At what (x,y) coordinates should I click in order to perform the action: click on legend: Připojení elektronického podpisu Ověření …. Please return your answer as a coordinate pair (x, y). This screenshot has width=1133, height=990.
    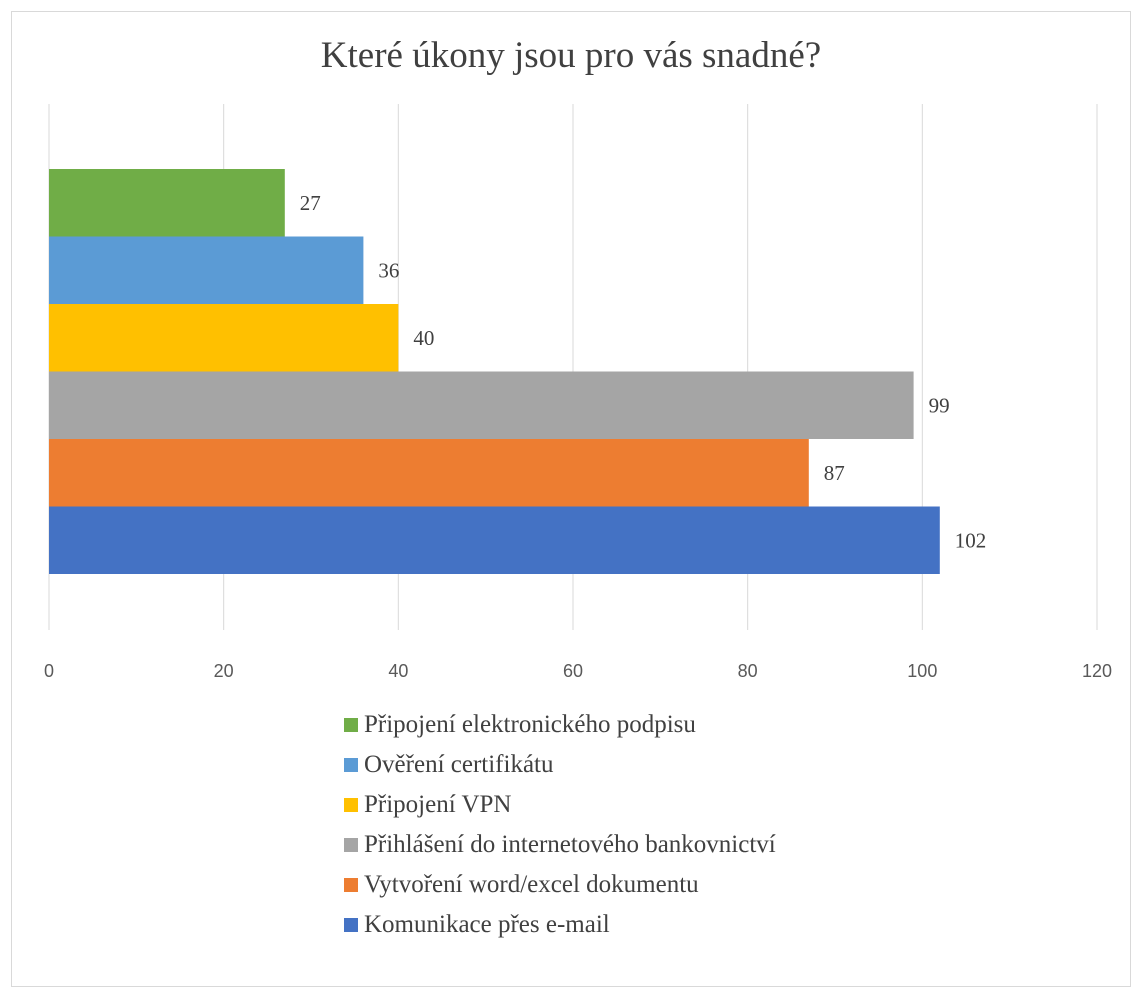
    Looking at the image, I should click on (694, 825).